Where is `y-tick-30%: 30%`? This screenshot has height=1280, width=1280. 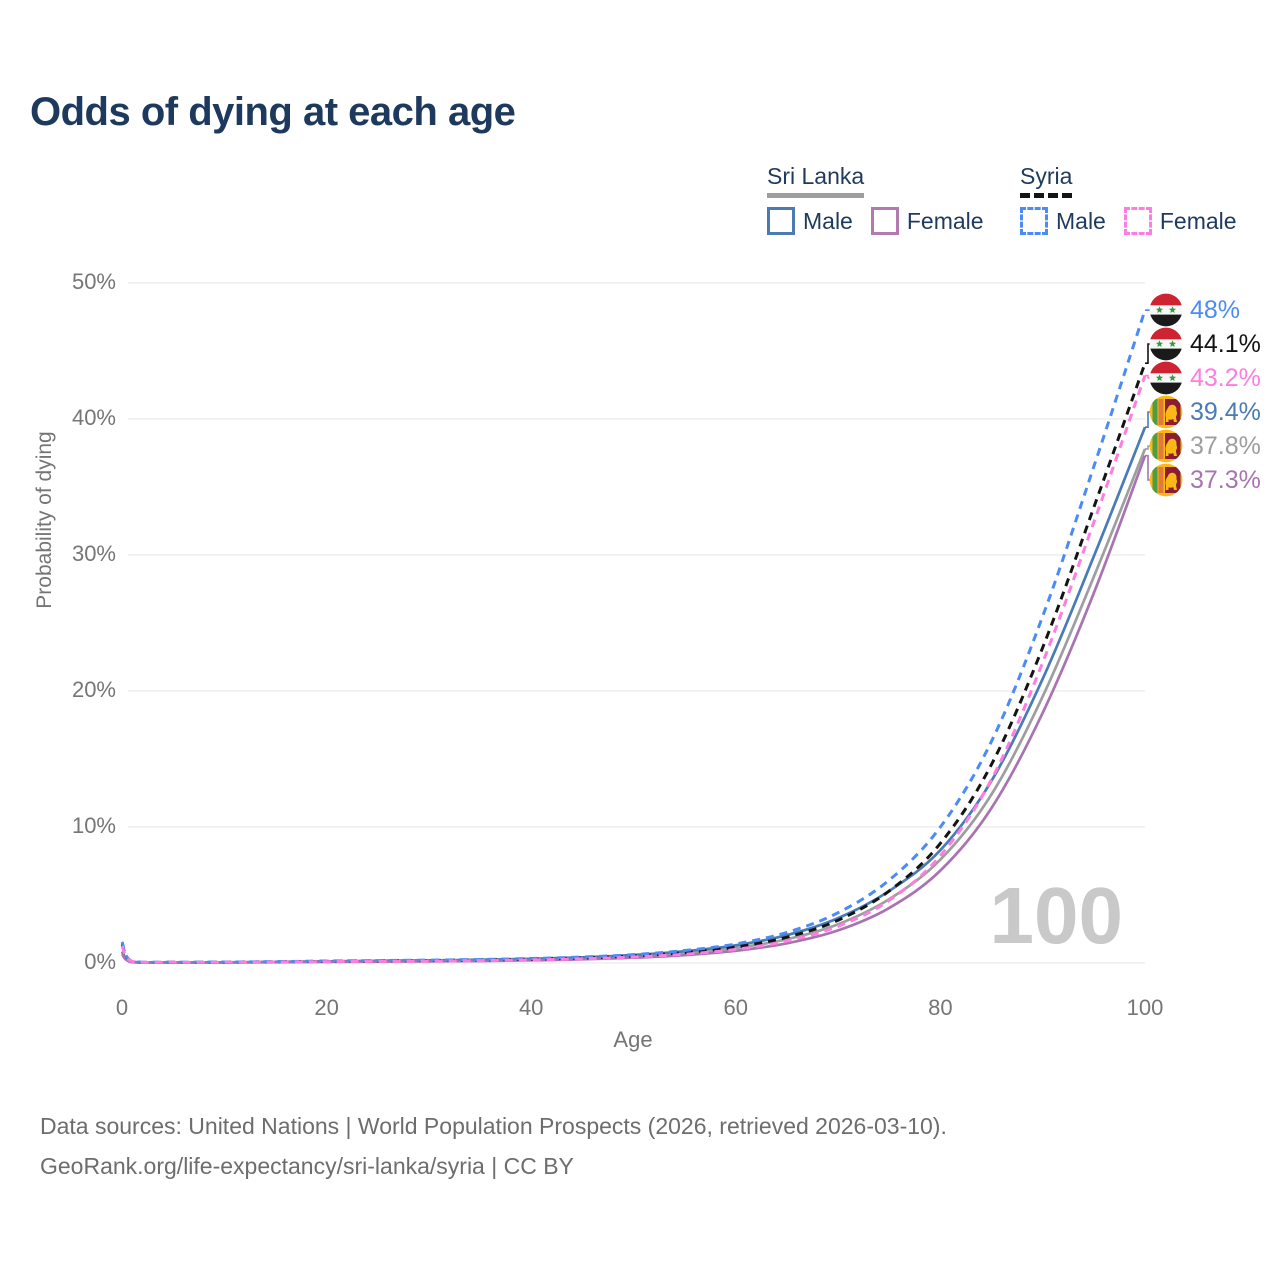 y-tick-30%: 30% is located at coordinates (93, 553).